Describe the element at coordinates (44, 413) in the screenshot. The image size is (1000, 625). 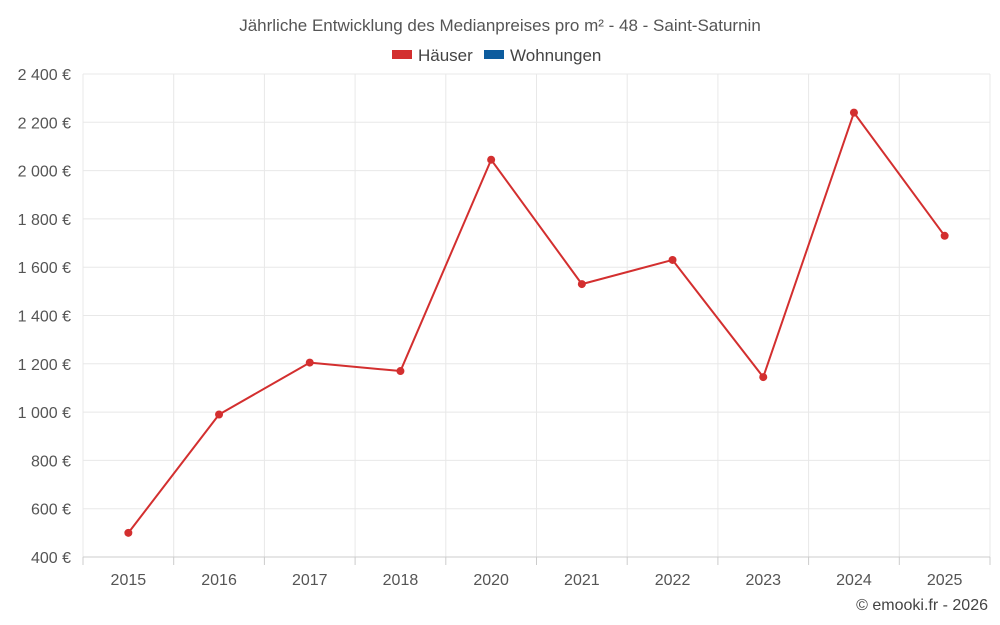
I see `y-tick-label: 1 000 €` at that location.